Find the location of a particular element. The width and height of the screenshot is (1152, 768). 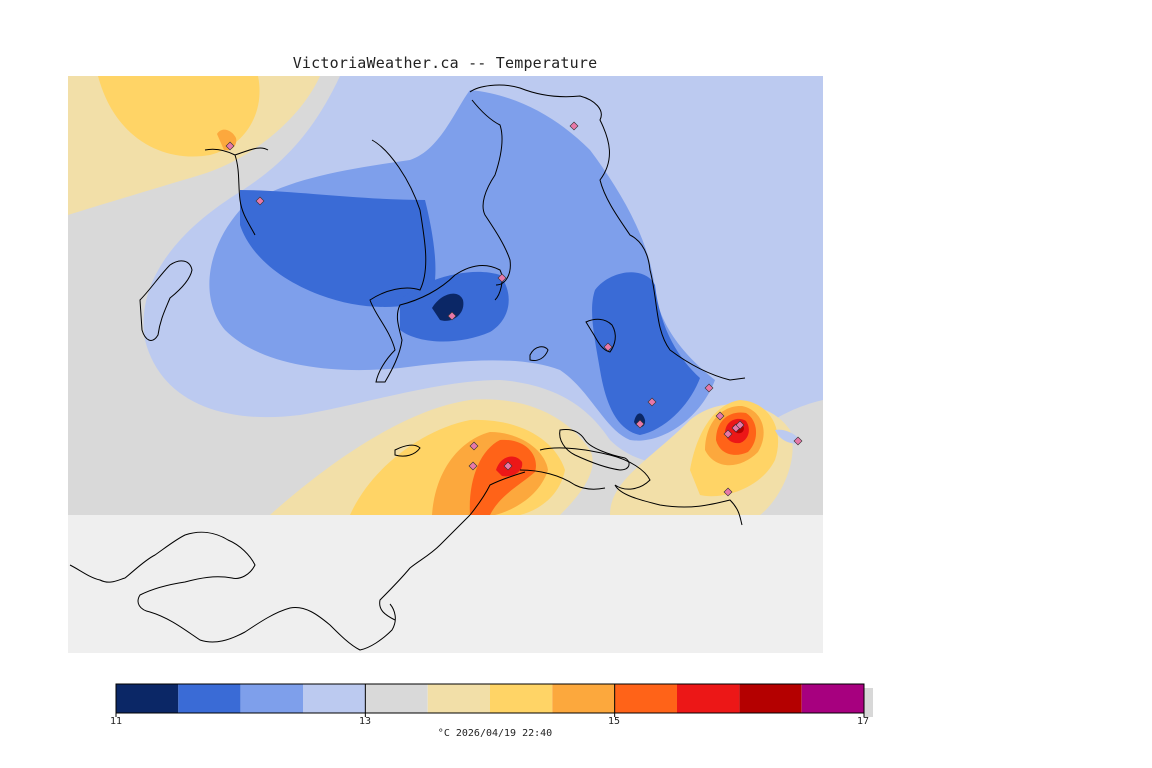

band-blue-east is located at coordinates (646, 353).